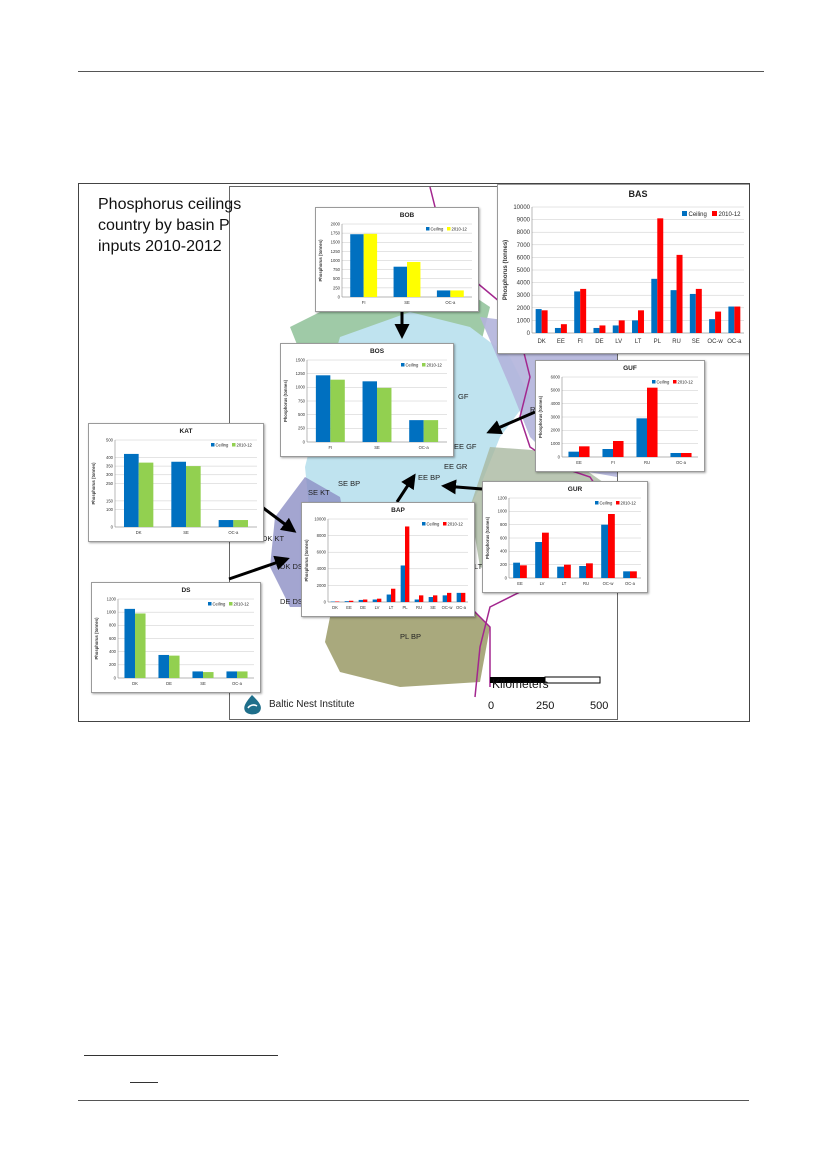 Image resolution: width=827 pixels, height=1169 pixels. What do you see at coordinates (556, 390) in the screenshot?
I see `guf-ytick-label: 5000` at bounding box center [556, 390].